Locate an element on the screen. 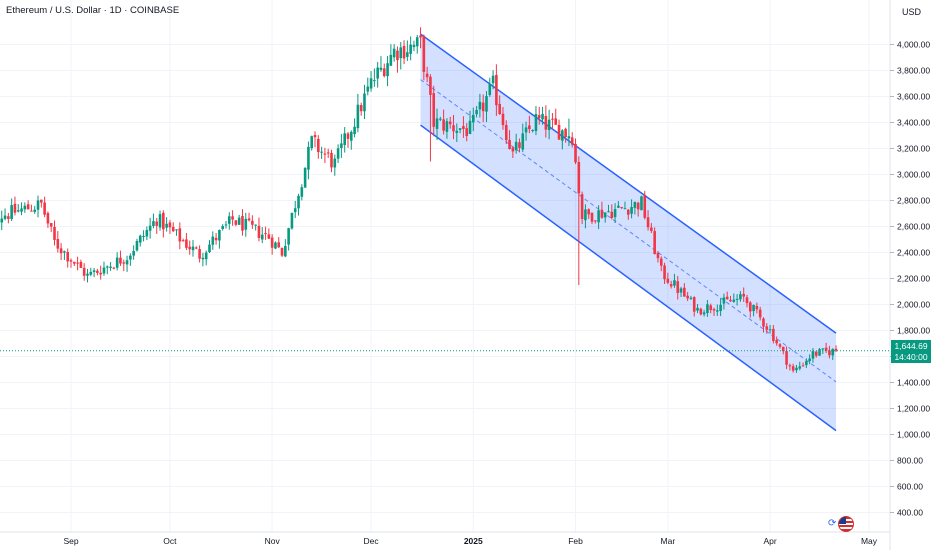  time-axis: Sep Oct Nov Dec 2025 Feb Mar Apr May is located at coordinates (470, 541).